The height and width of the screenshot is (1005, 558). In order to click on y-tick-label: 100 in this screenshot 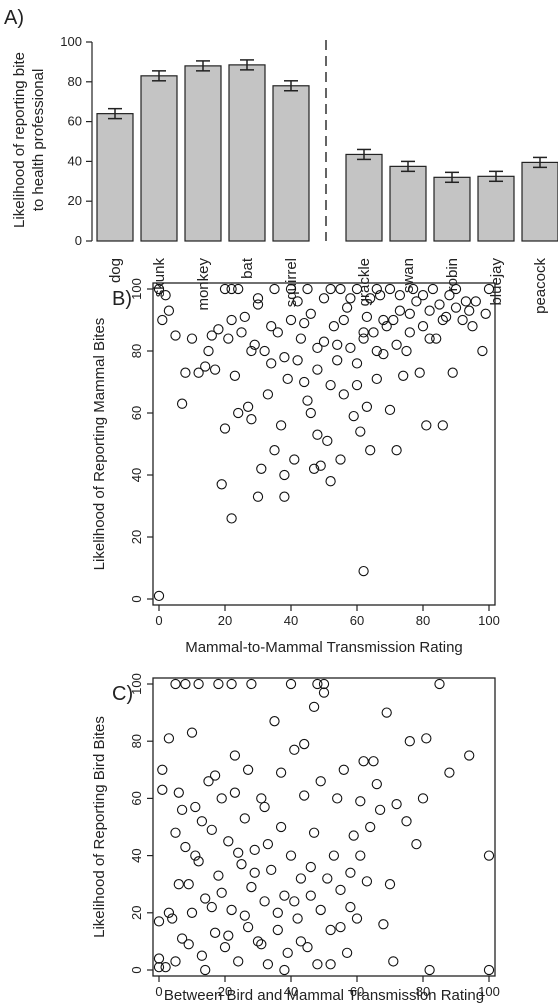, I will do `click(136, 289)`.